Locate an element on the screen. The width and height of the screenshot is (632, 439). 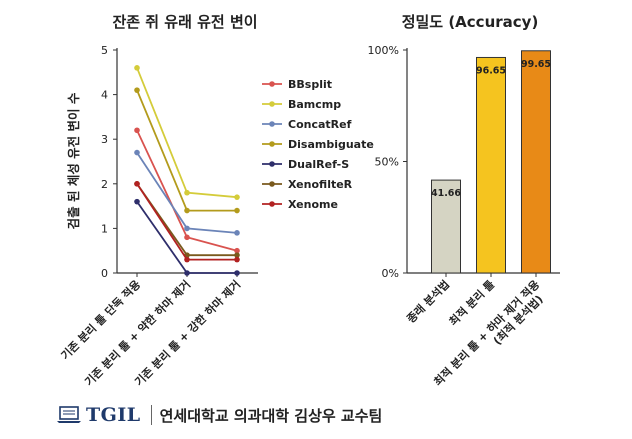
bar-value-label: 96.65 is located at coordinates (491, 70).